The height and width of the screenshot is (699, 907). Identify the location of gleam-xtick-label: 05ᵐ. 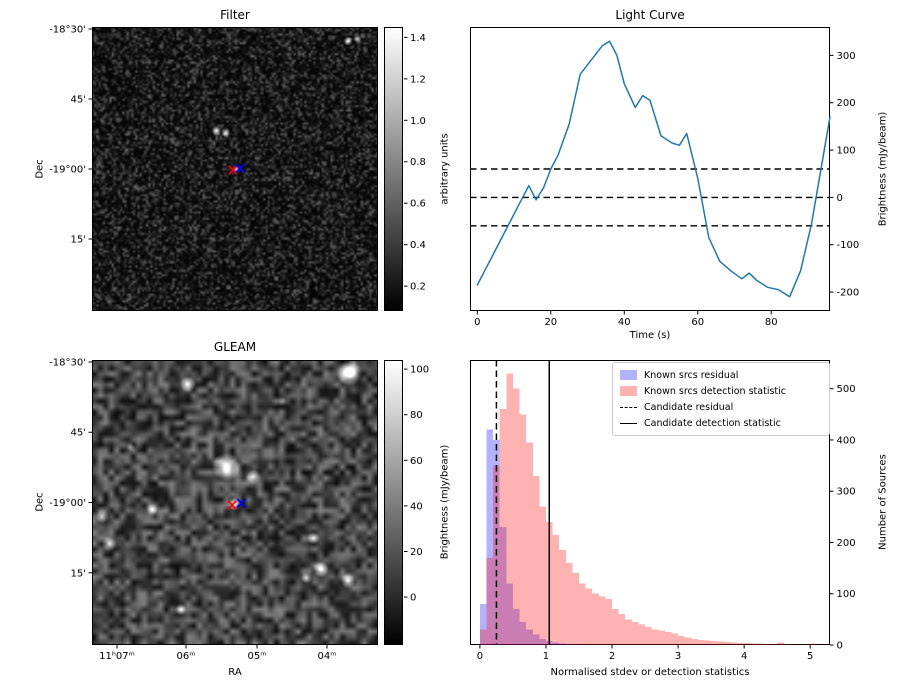
(257, 656).